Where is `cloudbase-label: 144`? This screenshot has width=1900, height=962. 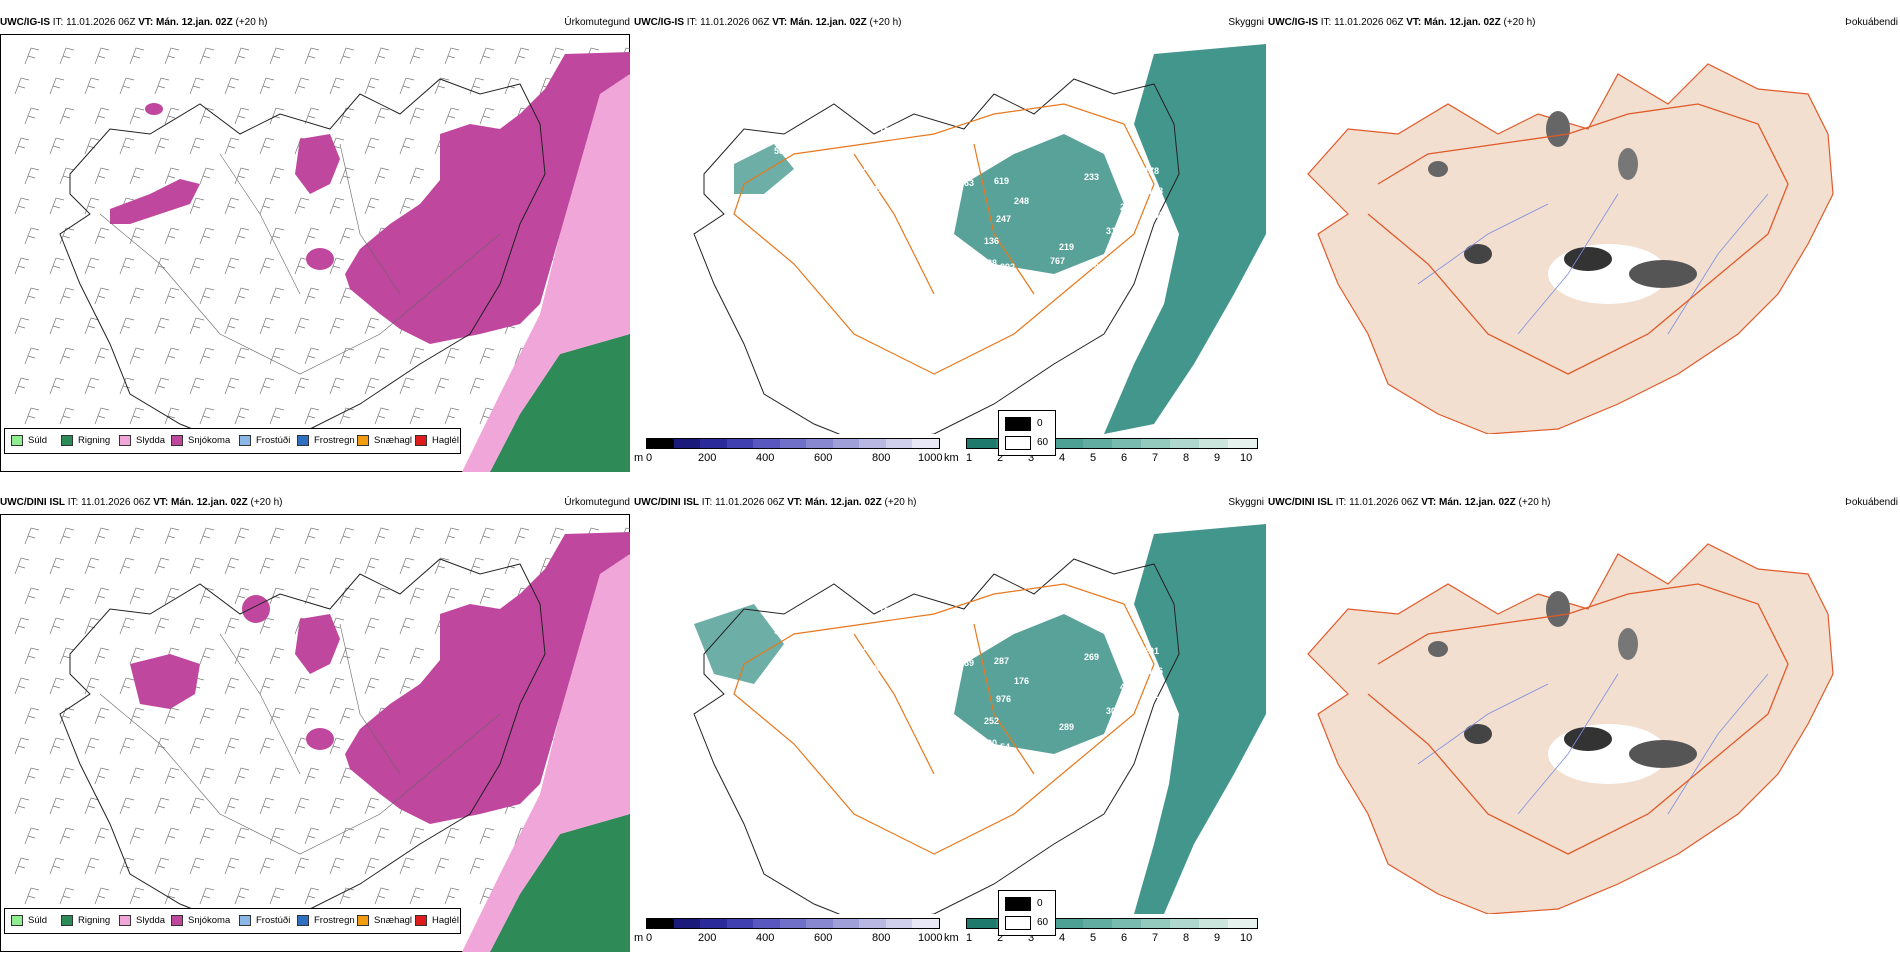 cloudbase-label: 144 is located at coordinates (1161, 695).